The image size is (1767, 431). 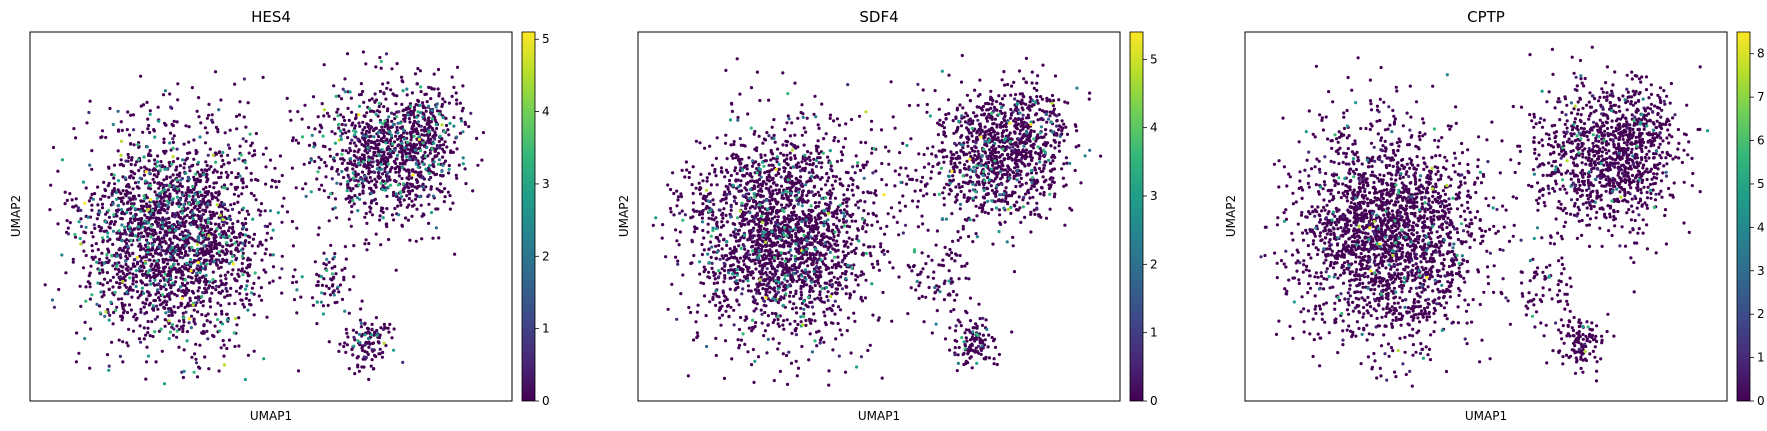 What do you see at coordinates (271, 17) in the screenshot?
I see `panel-title: HES4` at bounding box center [271, 17].